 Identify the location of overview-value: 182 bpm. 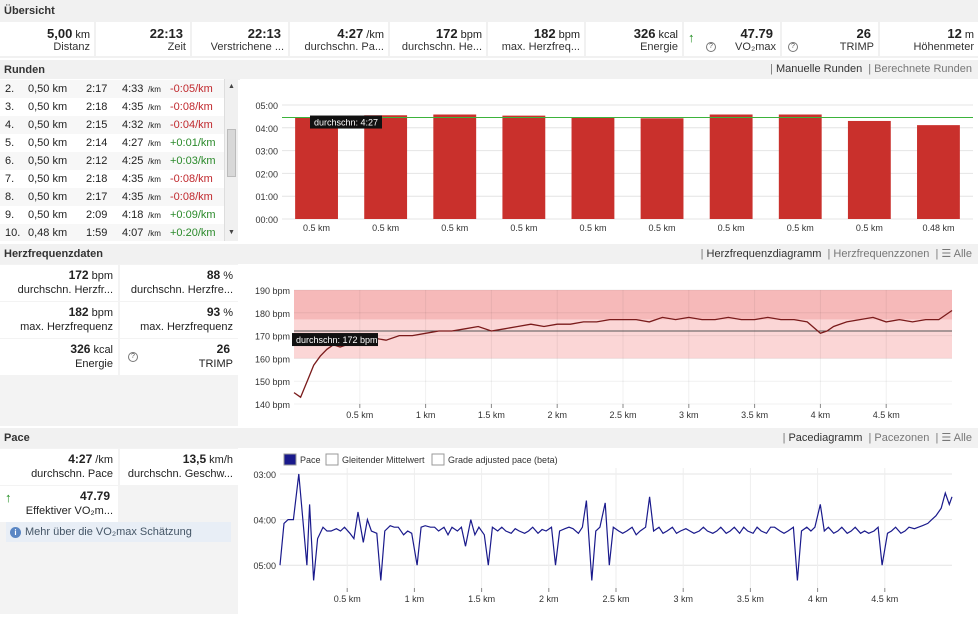
(557, 33).